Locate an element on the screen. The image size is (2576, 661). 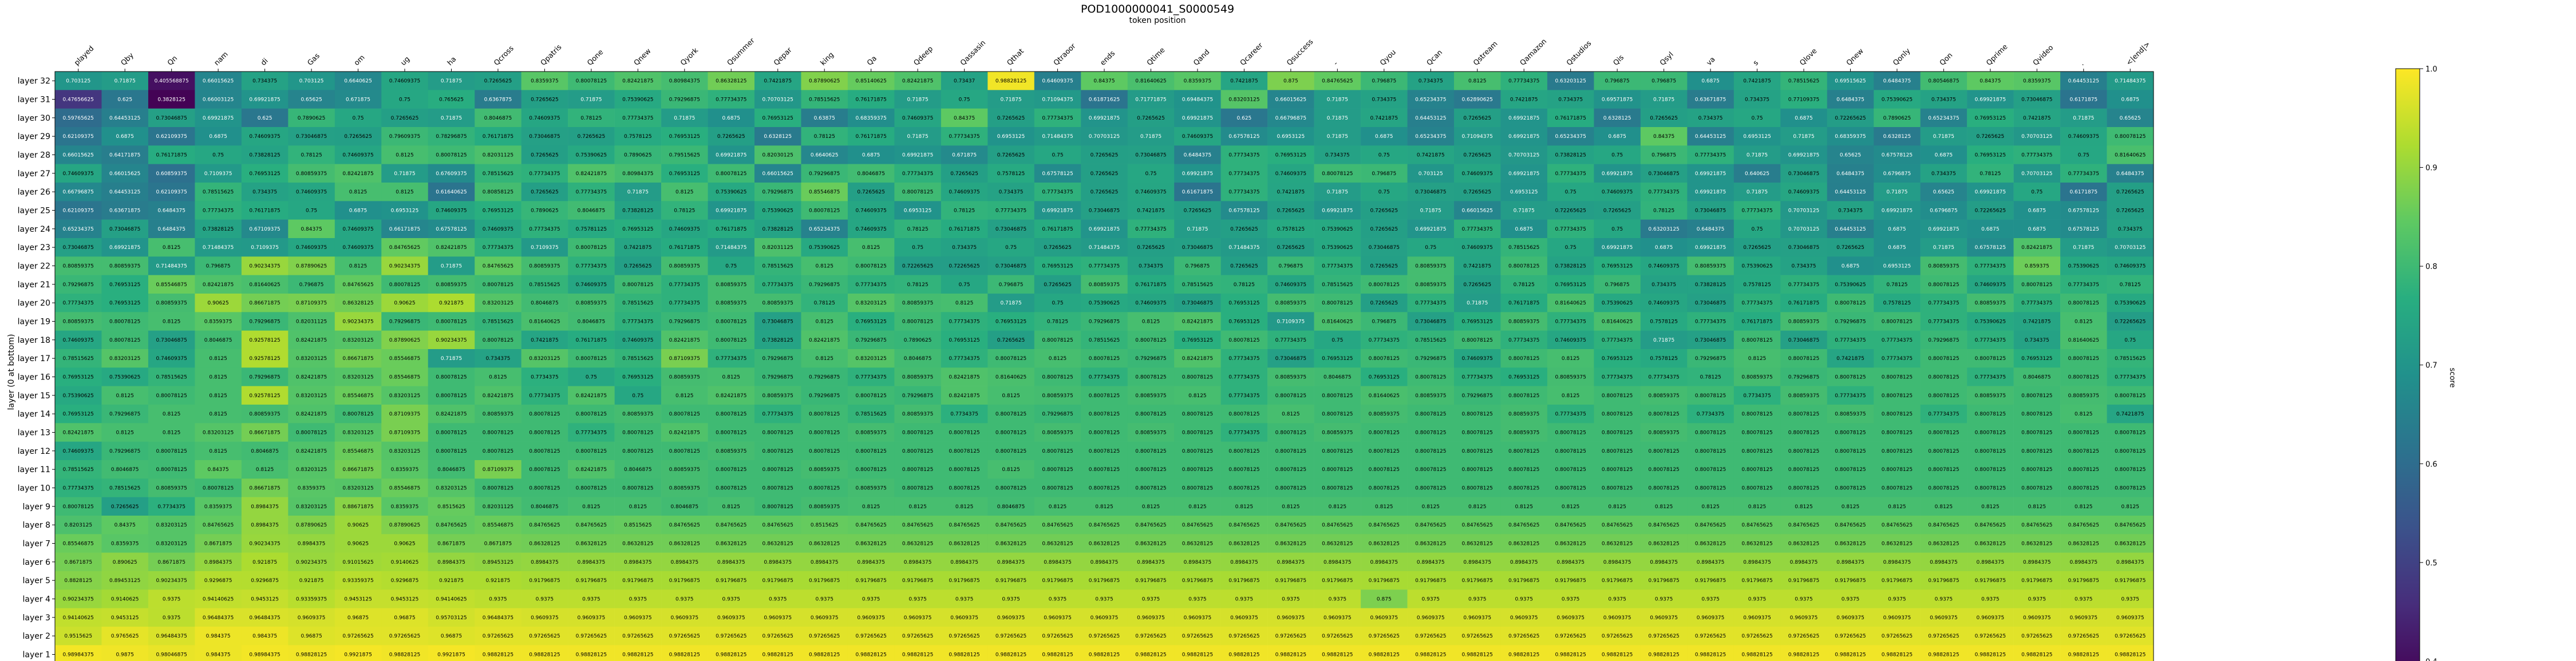
cell-value-label: 0.75390625 is located at coordinates (1897, 100).